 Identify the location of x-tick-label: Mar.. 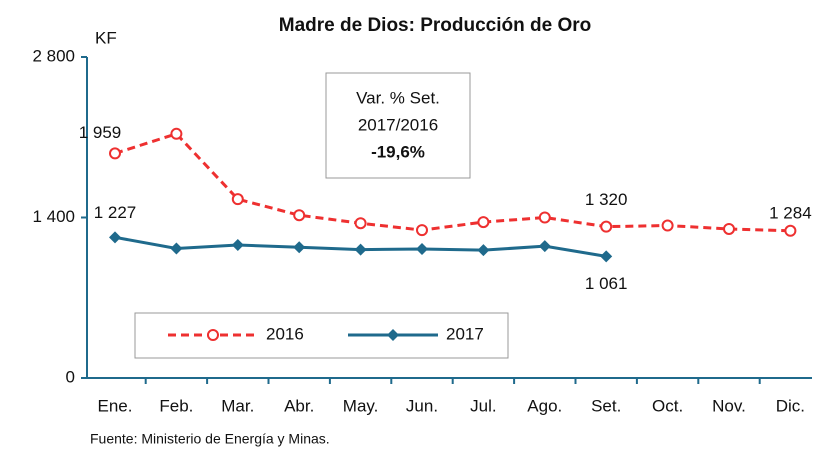
(237, 405).